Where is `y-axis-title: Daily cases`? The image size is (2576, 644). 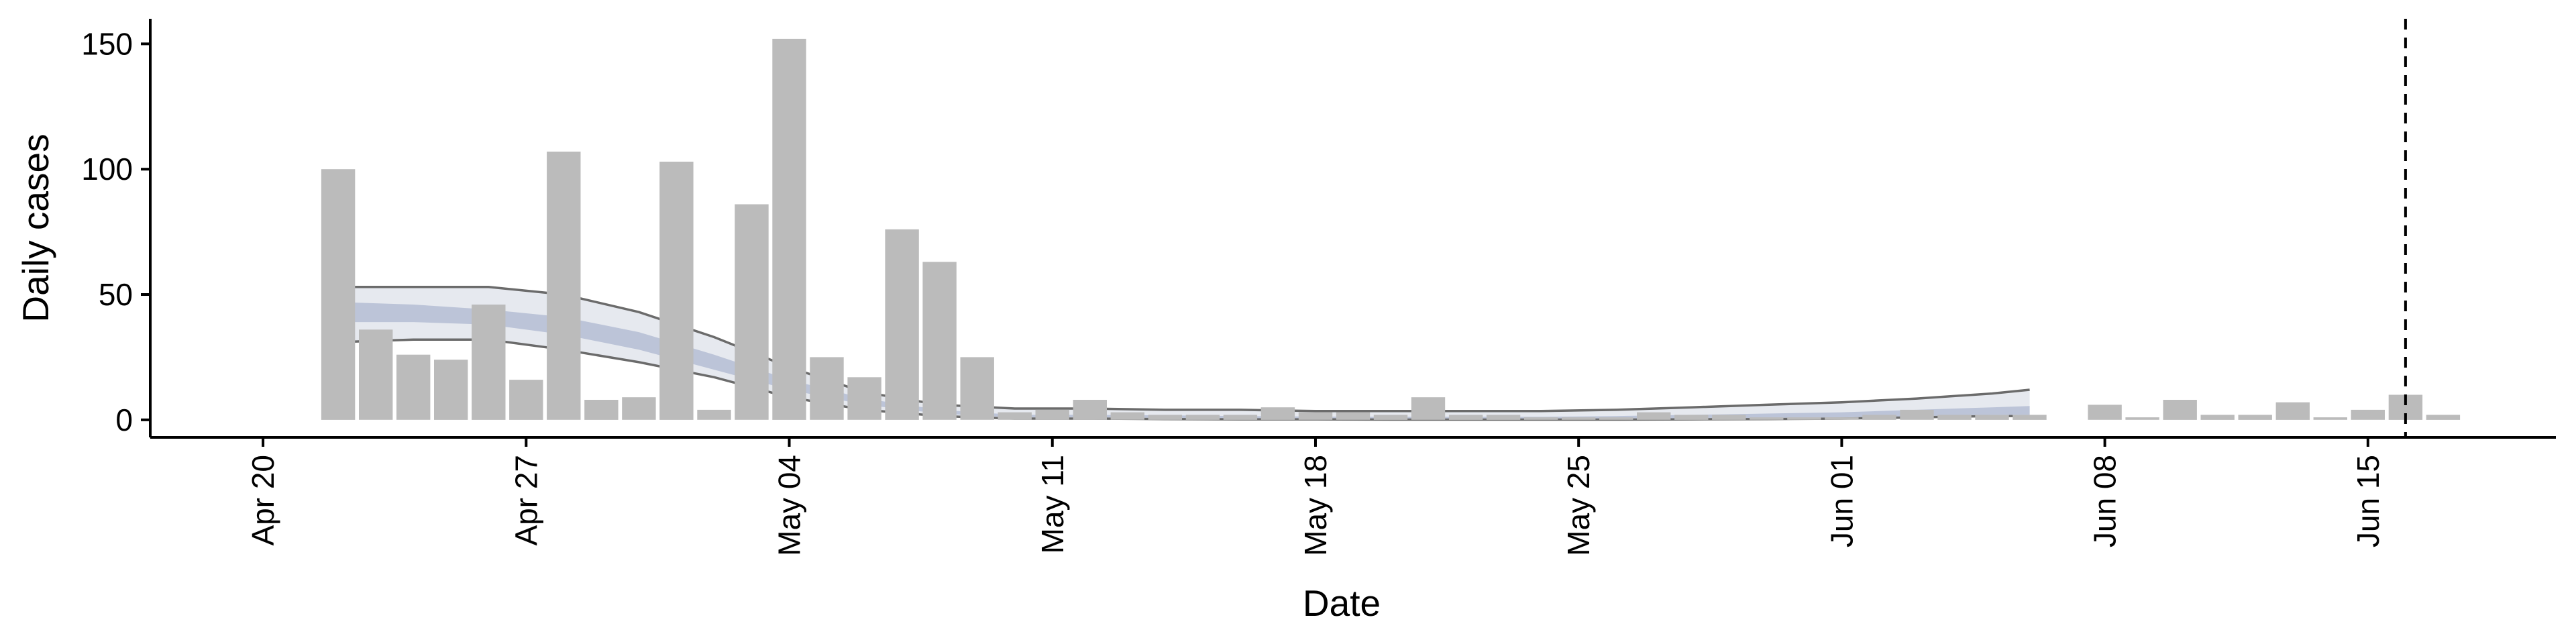 y-axis-title: Daily cases is located at coordinates (35, 227).